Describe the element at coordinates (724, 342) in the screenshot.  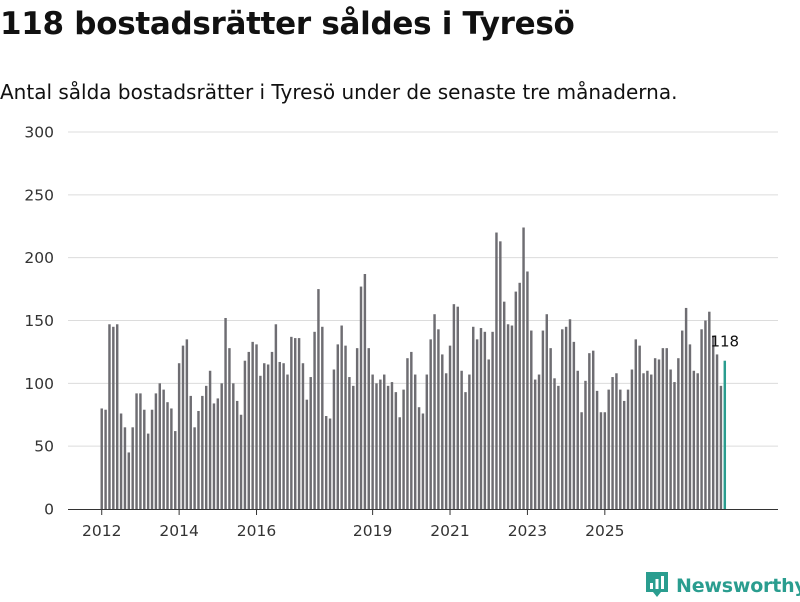
I see `last-value-label: 118` at that location.